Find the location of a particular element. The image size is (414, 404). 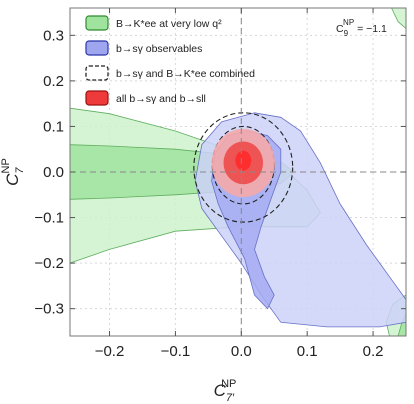

y-axis-label: C7NP is located at coordinates (13, 172).